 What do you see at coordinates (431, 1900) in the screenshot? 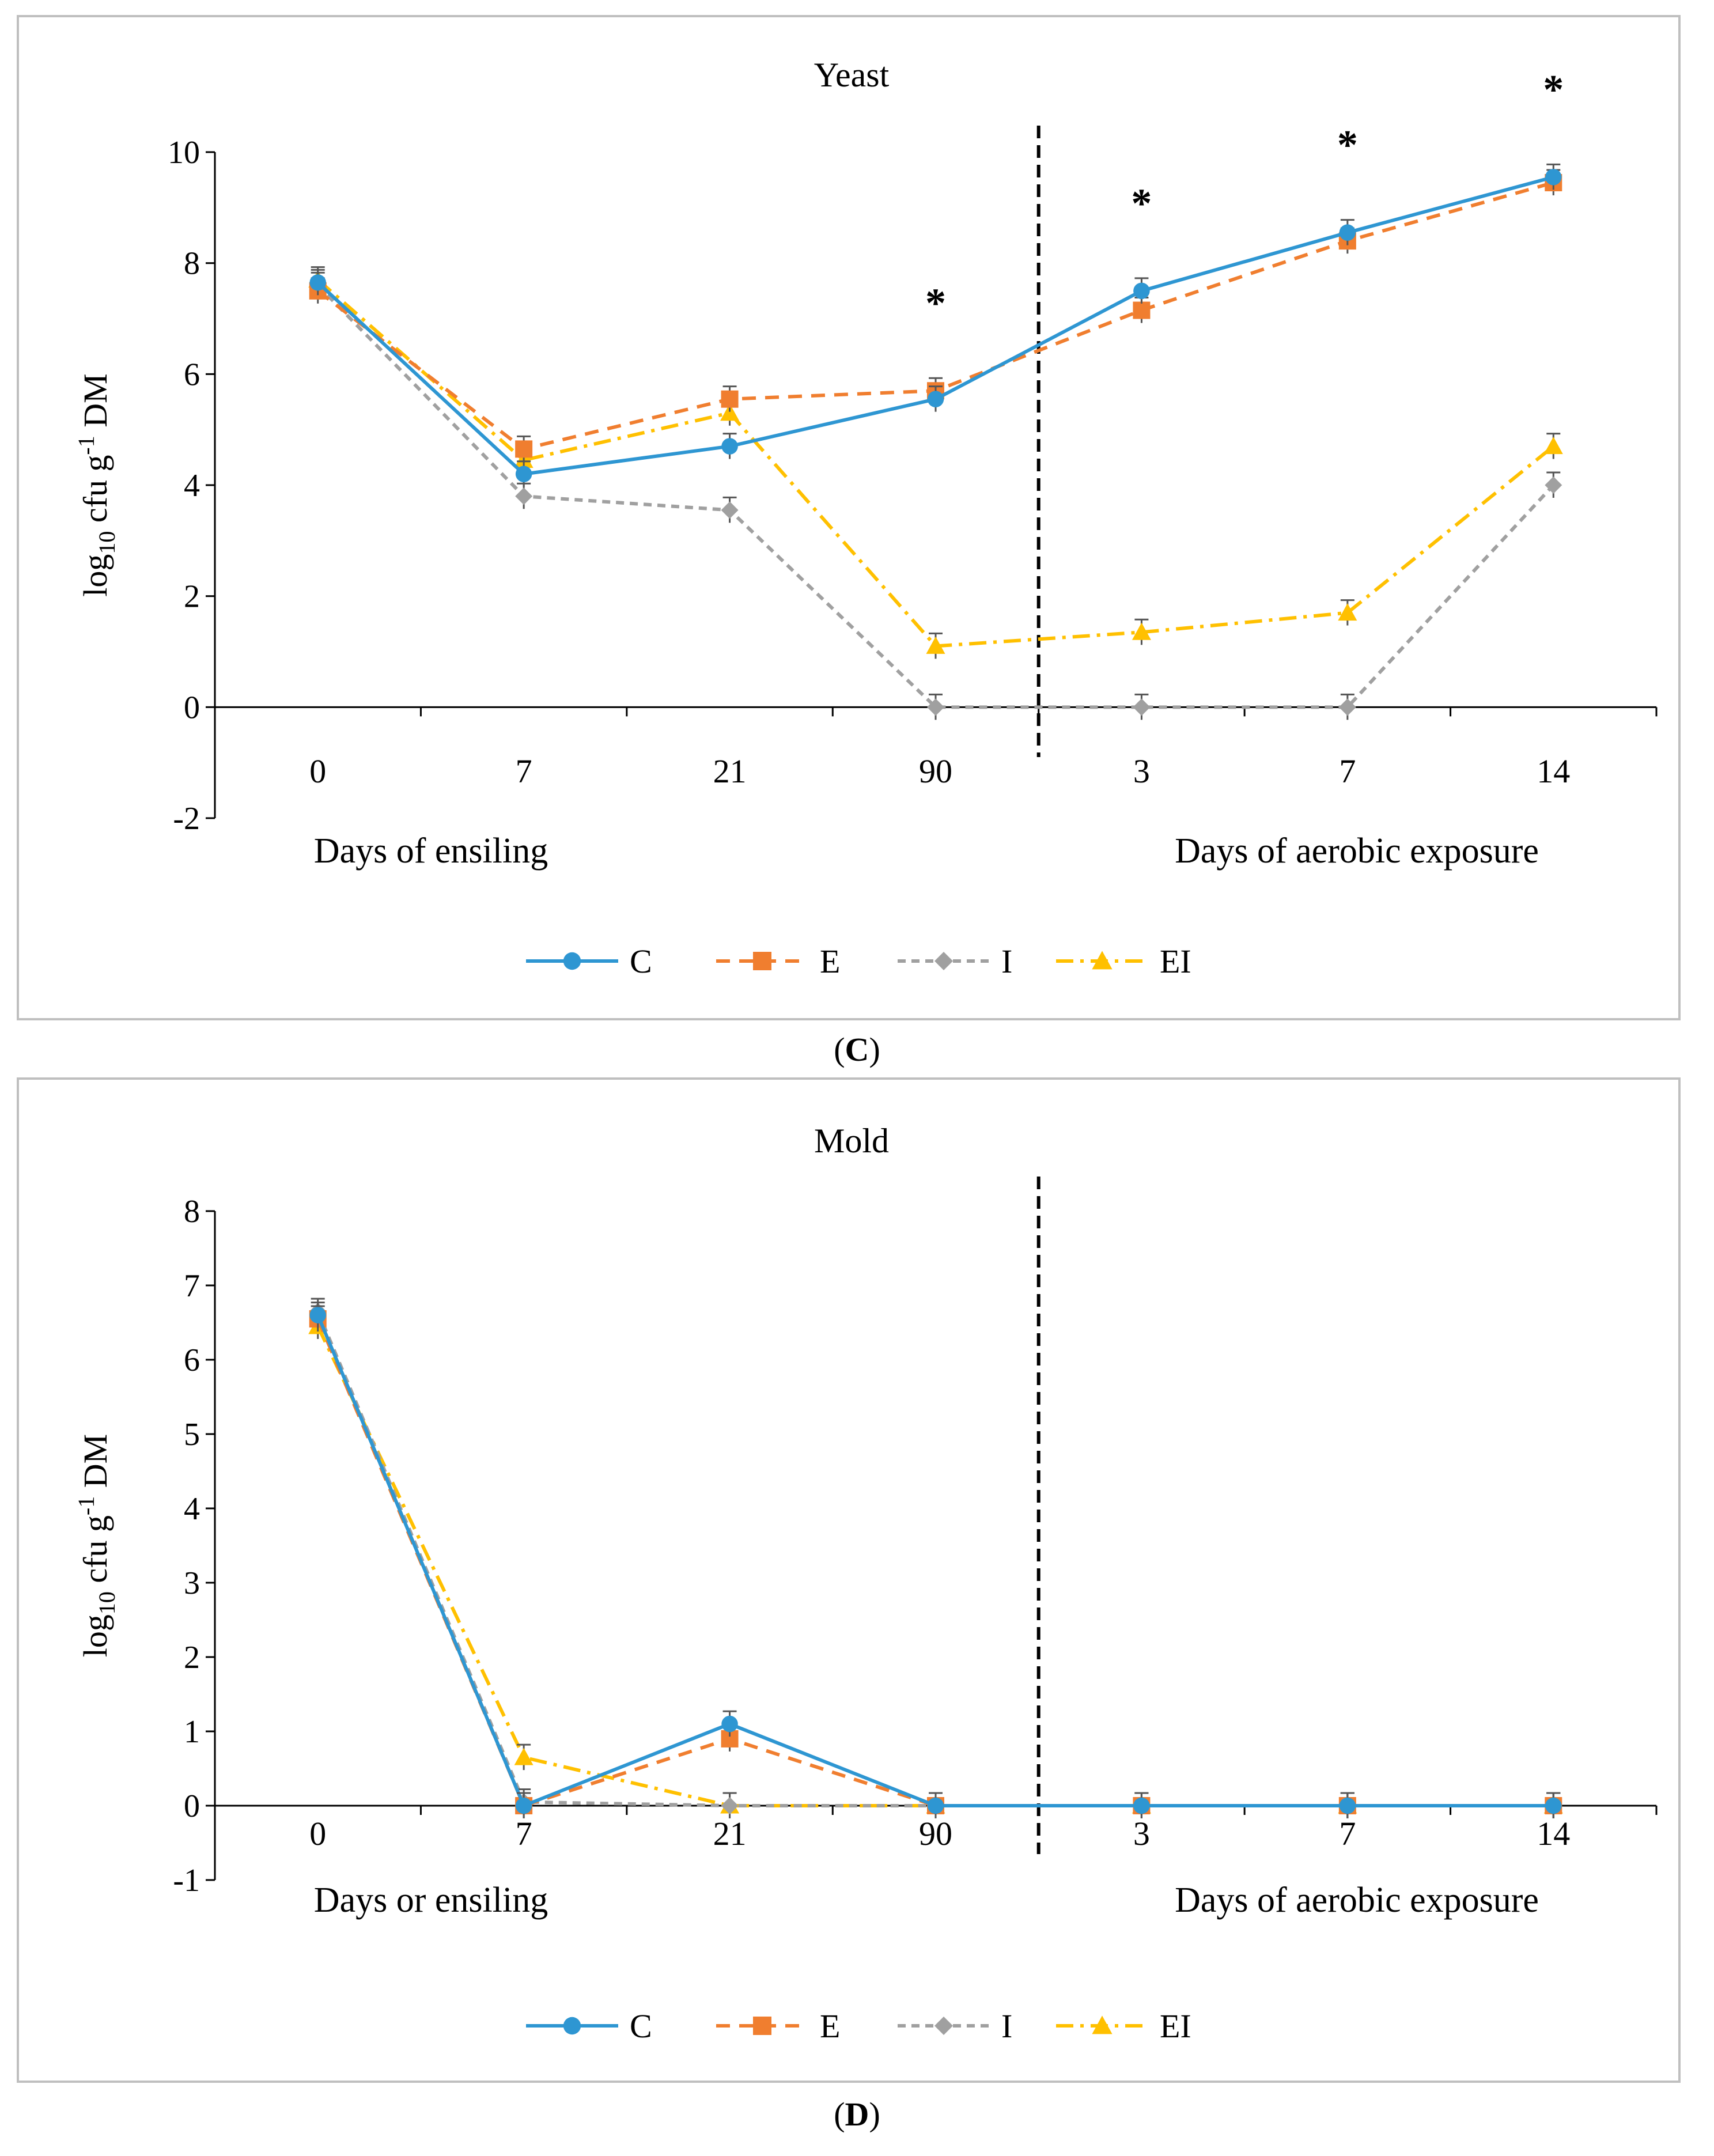
I see `ensiling-section-label: Days or ensiling` at bounding box center [431, 1900].